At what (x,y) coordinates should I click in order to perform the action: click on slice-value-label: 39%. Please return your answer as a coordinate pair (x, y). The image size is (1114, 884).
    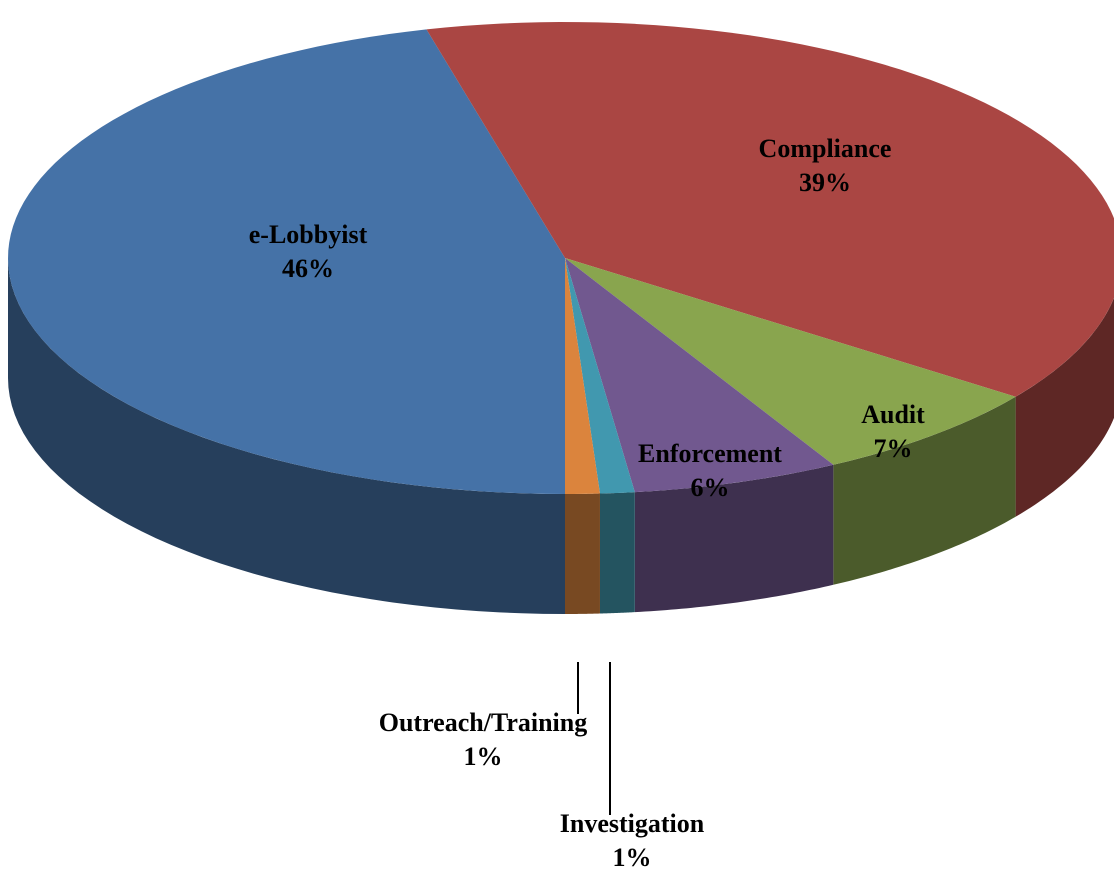
    Looking at the image, I should click on (825, 182).